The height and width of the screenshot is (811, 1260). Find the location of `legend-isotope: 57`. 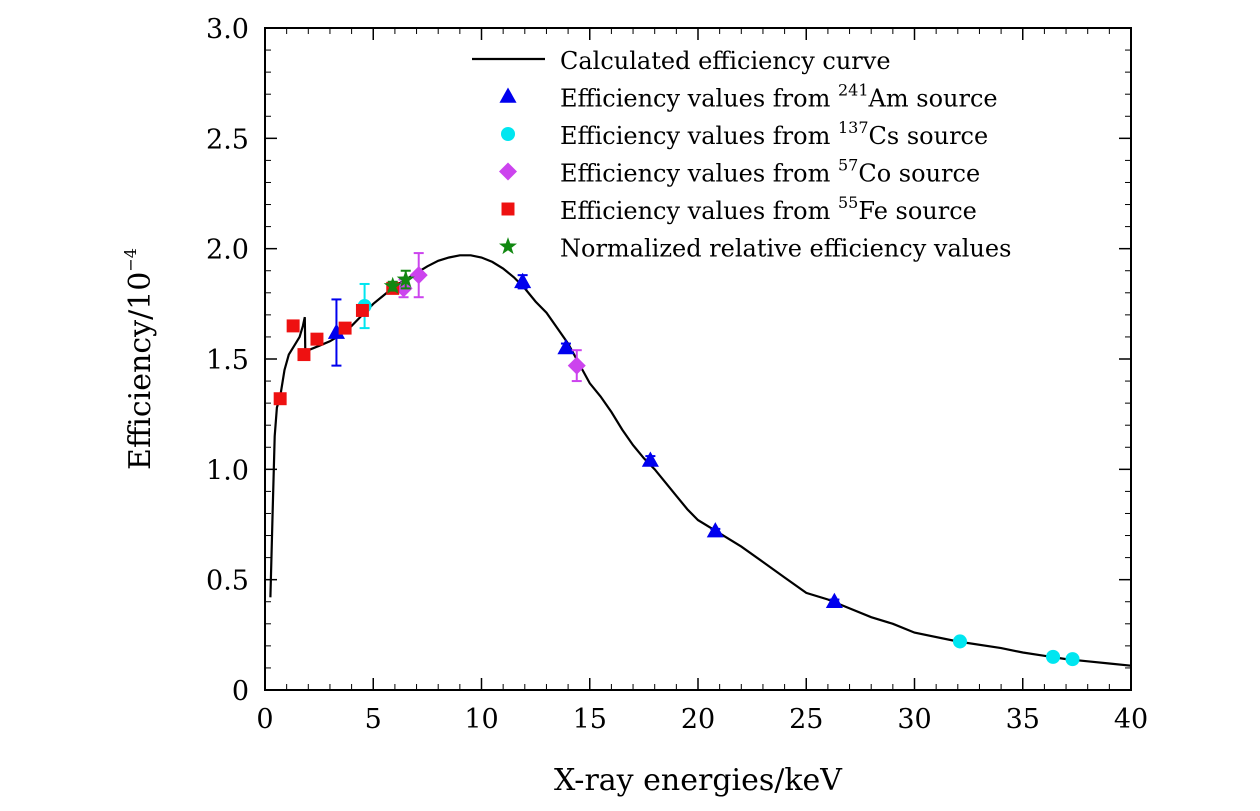

legend-isotope: 57 is located at coordinates (848, 165).